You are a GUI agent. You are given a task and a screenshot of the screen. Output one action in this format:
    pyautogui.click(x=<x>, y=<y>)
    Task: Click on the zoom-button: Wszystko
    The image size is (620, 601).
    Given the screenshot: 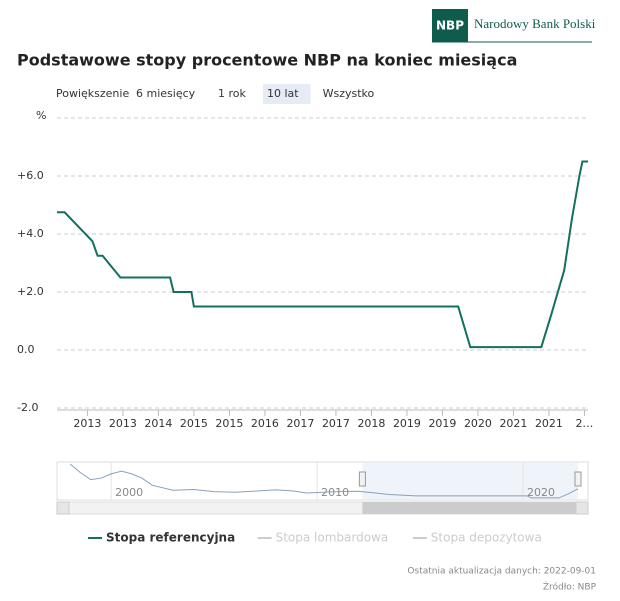 What is the action you would take?
    pyautogui.click(x=349, y=93)
    